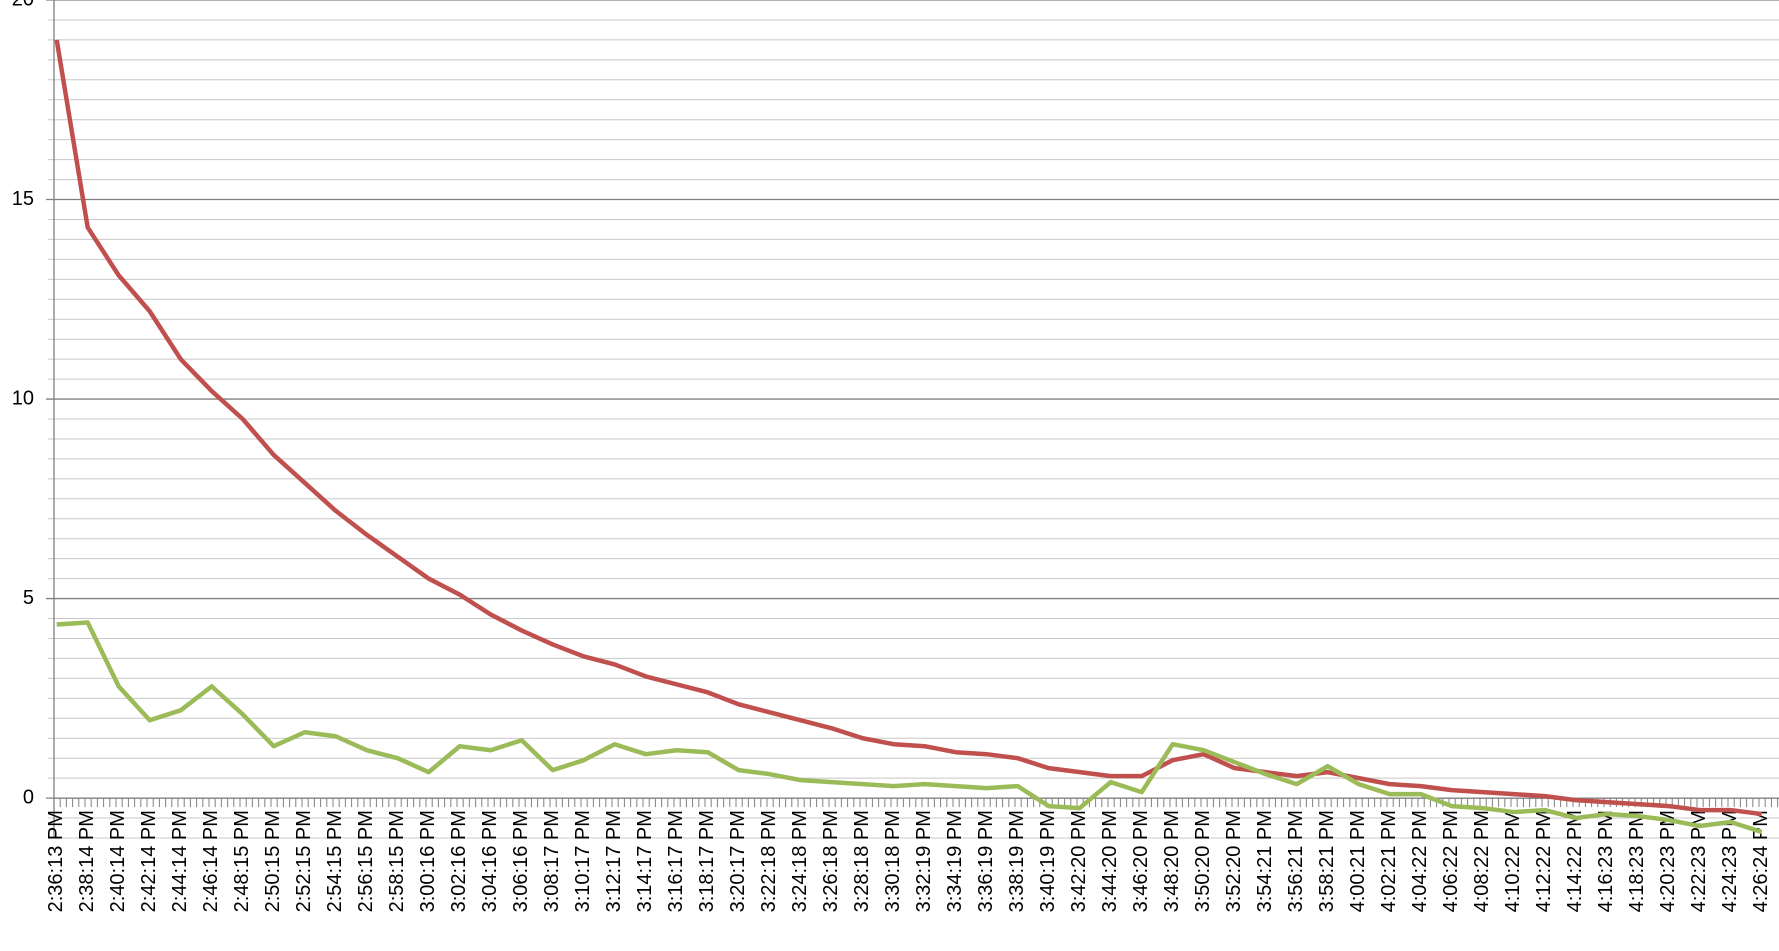  What do you see at coordinates (335, 861) in the screenshot?
I see `x-tick-label: 2:54:15 PM` at bounding box center [335, 861].